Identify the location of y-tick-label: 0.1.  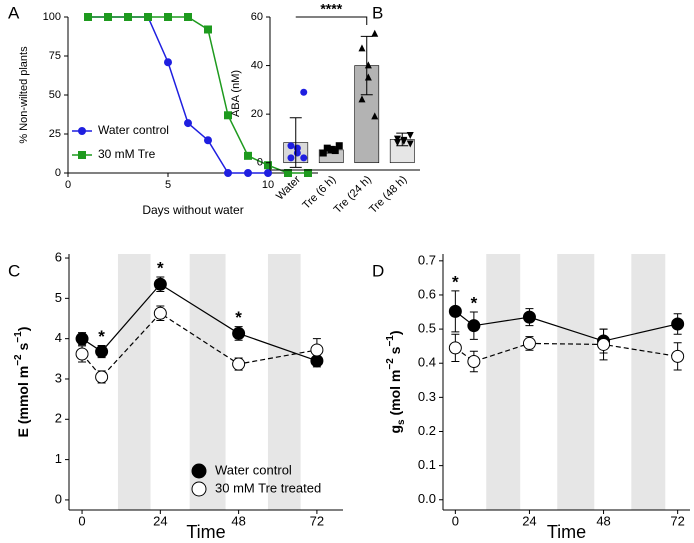
(427, 464).